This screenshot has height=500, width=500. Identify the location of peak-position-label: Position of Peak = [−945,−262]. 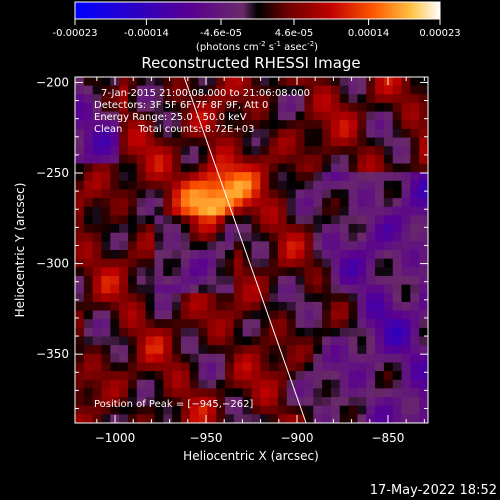
(173, 404).